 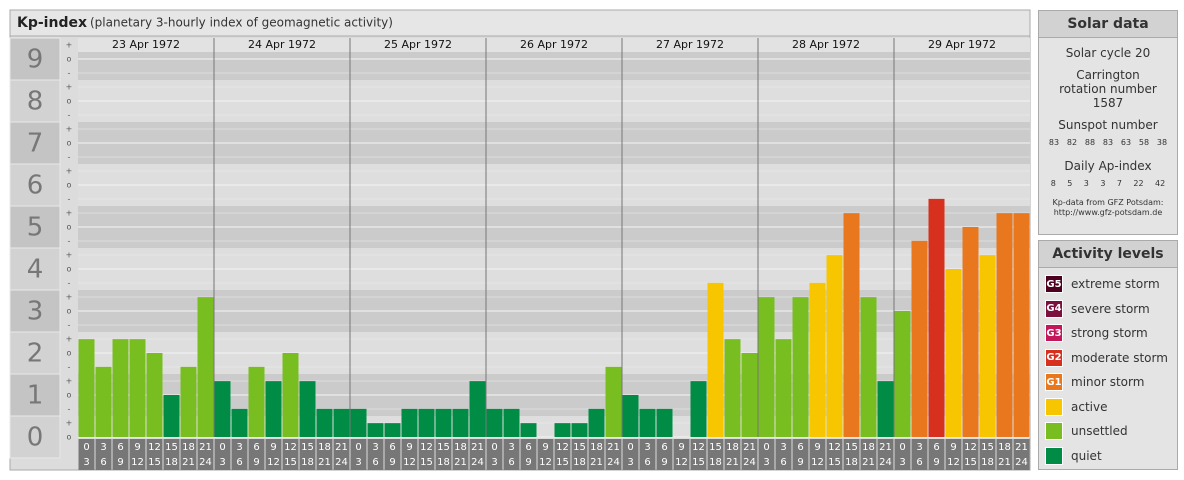 What do you see at coordinates (1021, 447) in the screenshot?
I see `hour-start: 21` at bounding box center [1021, 447].